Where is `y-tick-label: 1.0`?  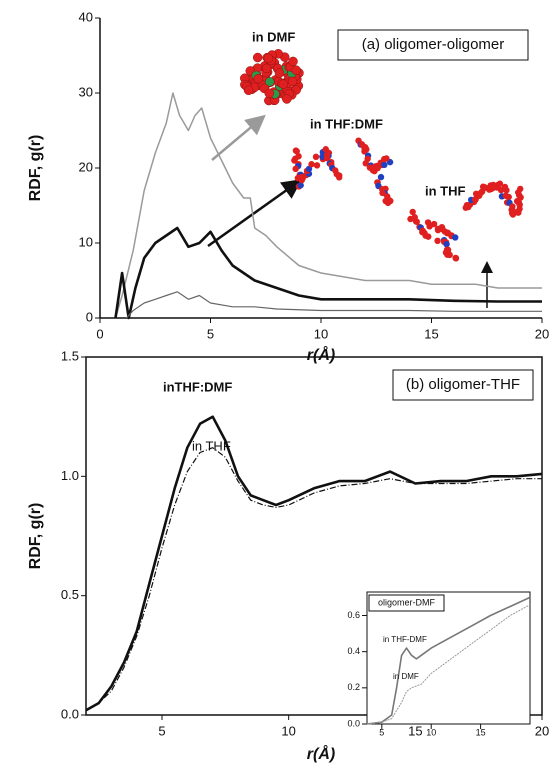
y-tick-label: 1.0 is located at coordinates (70, 475).